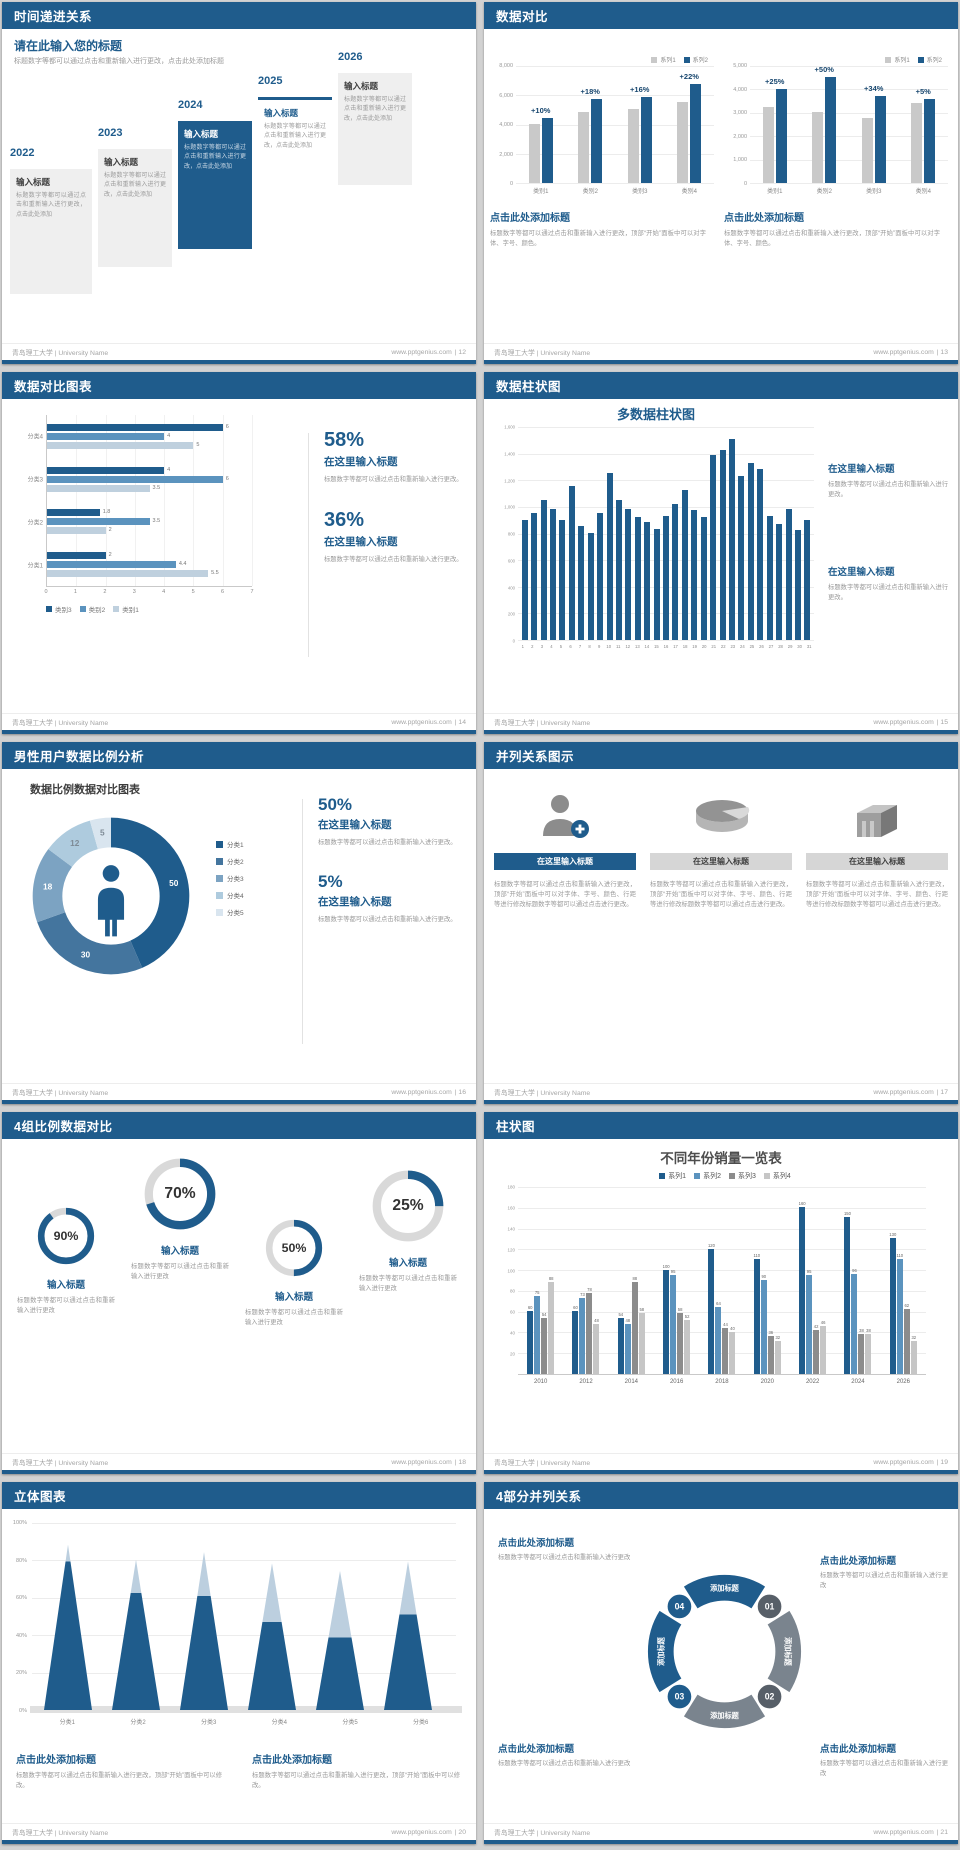 Image resolution: width=960 pixels, height=1850 pixels. I want to click on bar-wrap: 54, so click(620, 1343).